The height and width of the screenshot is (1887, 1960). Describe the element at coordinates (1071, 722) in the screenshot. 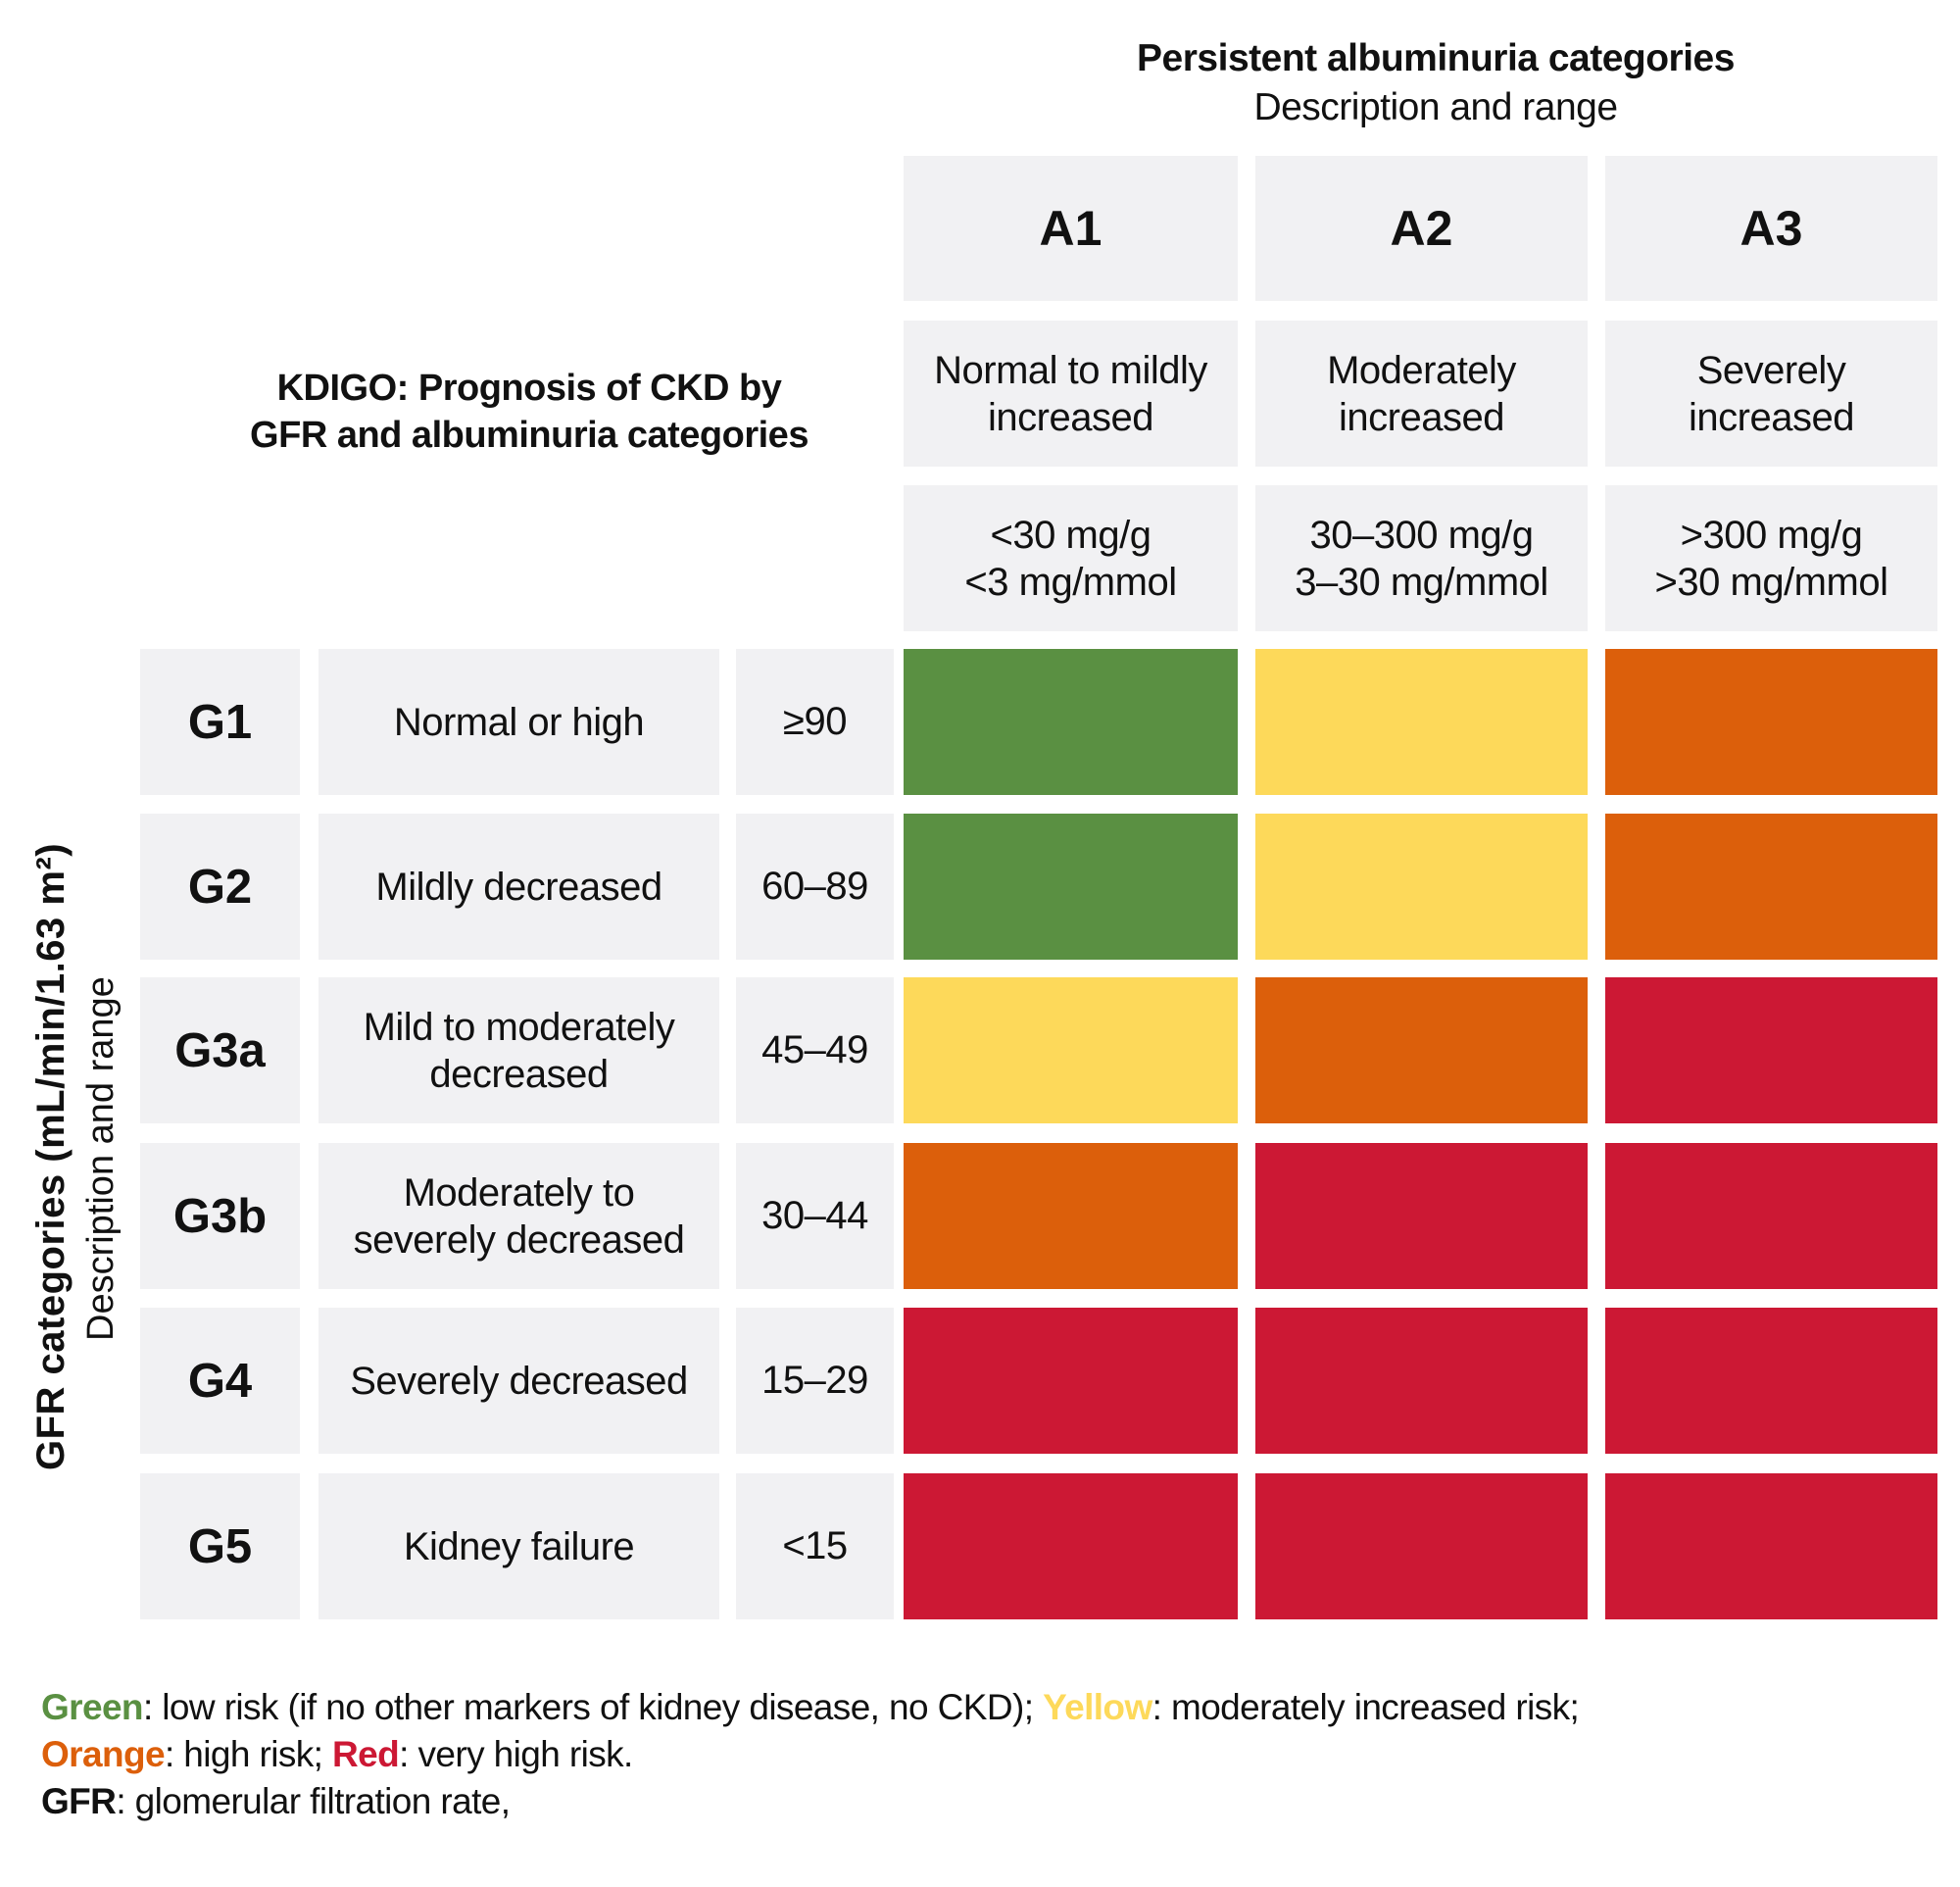

I see `risk-cell-g1-a1-green` at that location.